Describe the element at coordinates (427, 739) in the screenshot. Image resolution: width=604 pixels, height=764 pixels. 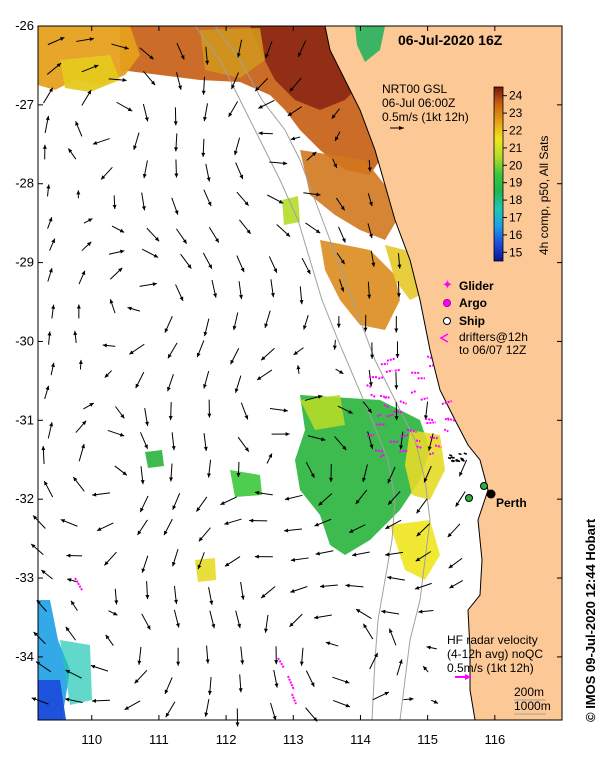
I see `lon-tick-label: 115` at that location.